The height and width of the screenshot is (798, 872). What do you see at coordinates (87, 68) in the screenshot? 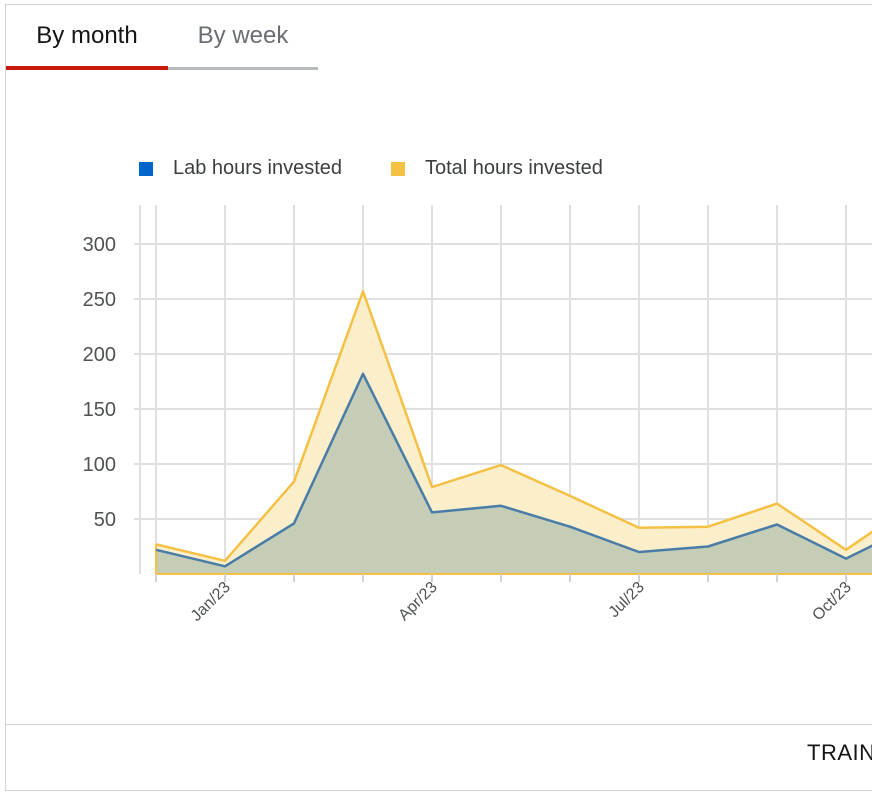
I see `tab-active-indicator` at bounding box center [87, 68].